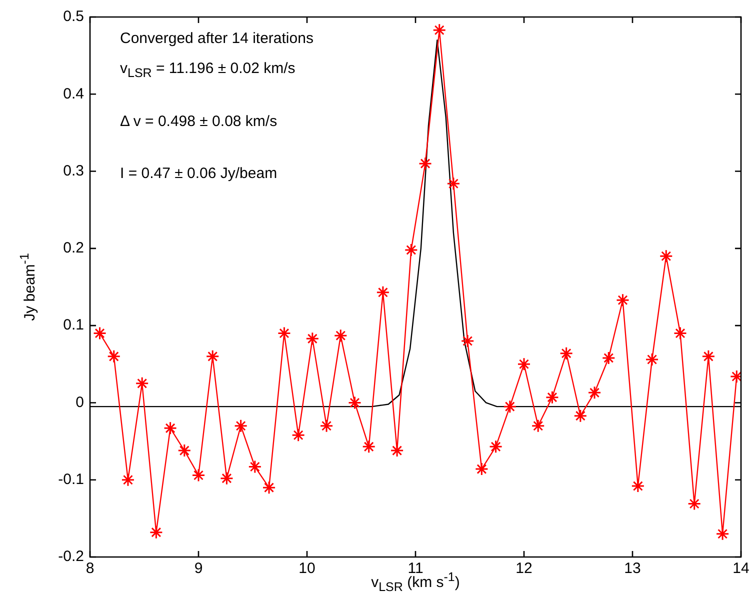  Describe the element at coordinates (73, 17) in the screenshot. I see `y-tick-label: 0.5` at that location.